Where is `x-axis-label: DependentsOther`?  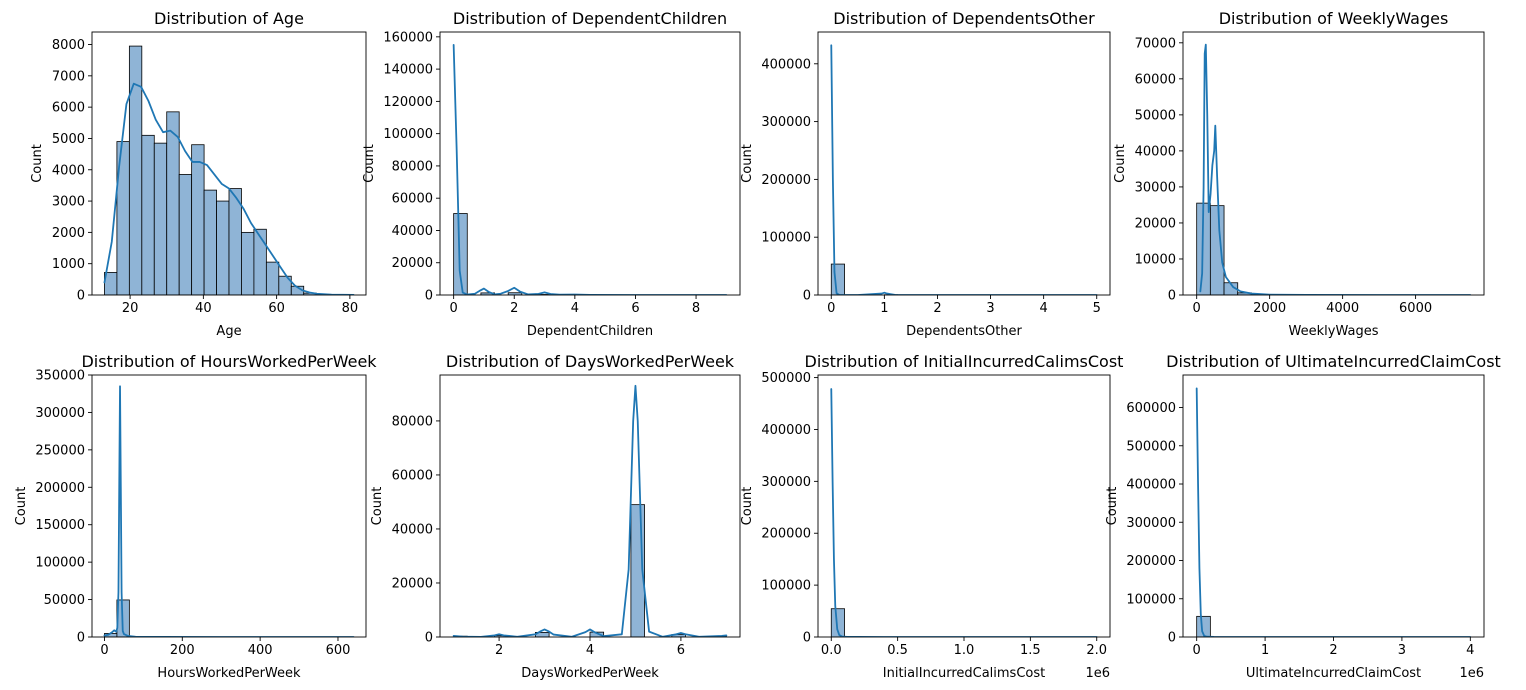
x-axis-label: DependentsOther is located at coordinates (964, 331).